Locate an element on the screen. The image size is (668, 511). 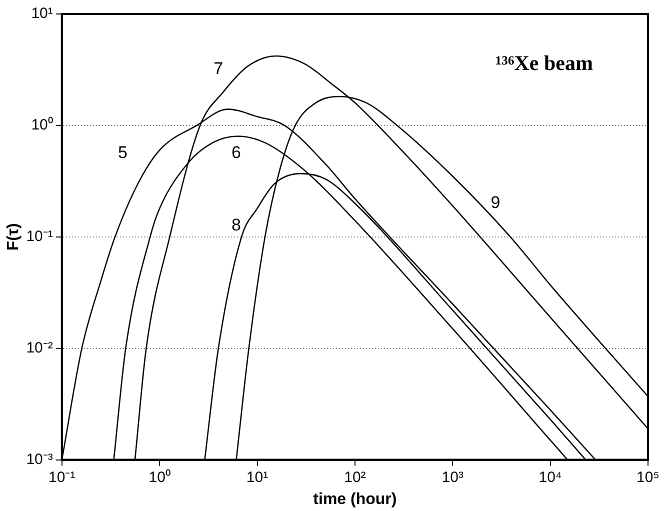
x-axis-title: time (hour) is located at coordinates (355, 499).